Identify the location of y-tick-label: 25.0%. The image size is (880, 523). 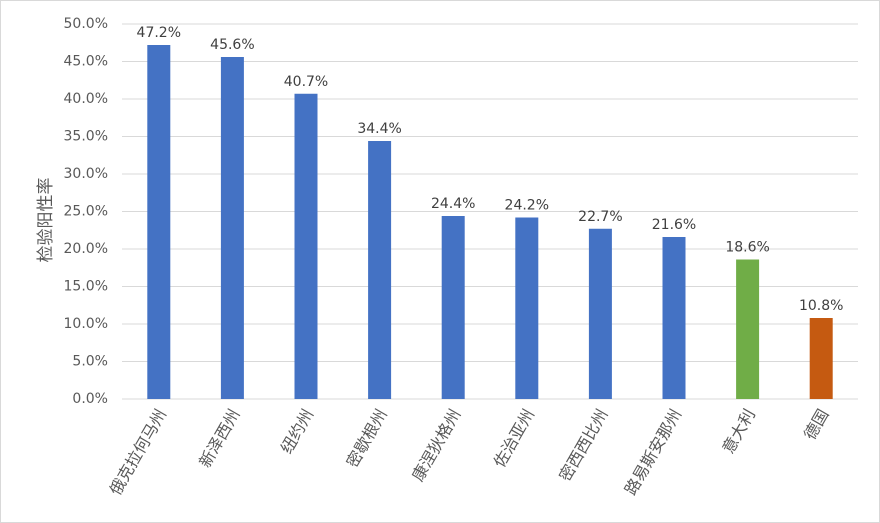
(86, 212).